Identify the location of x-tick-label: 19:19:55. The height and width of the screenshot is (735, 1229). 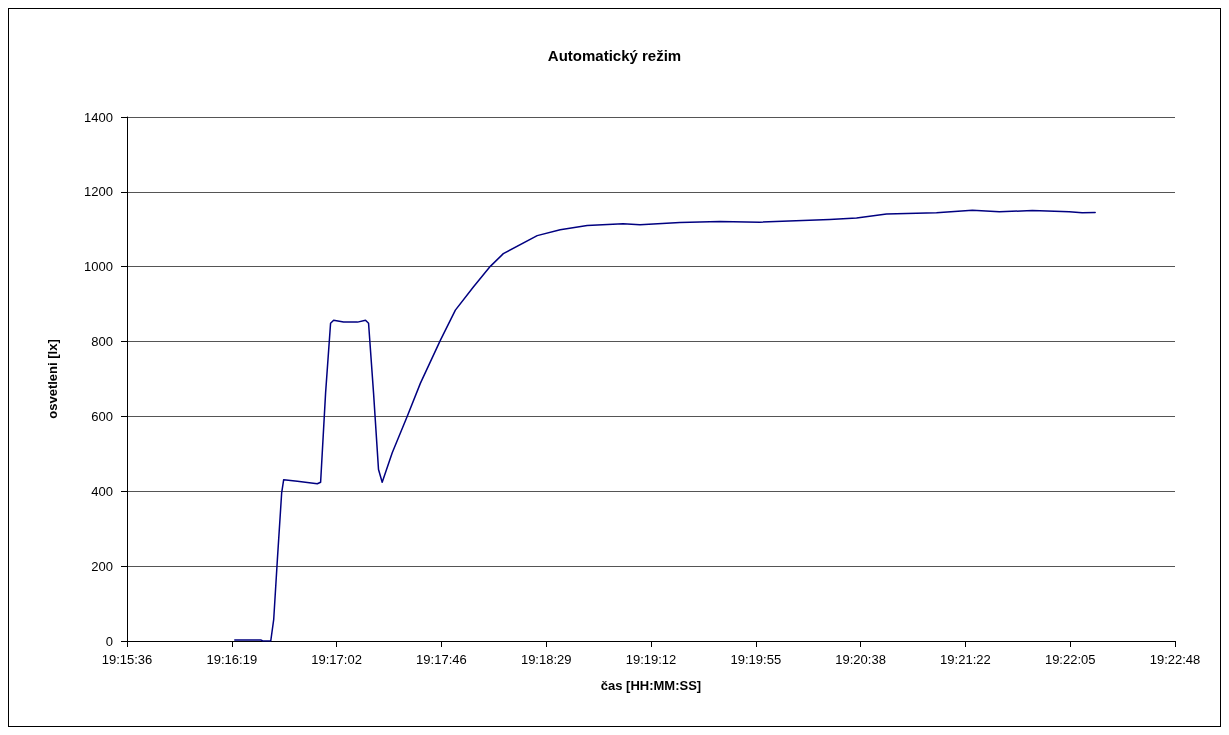
(756, 659).